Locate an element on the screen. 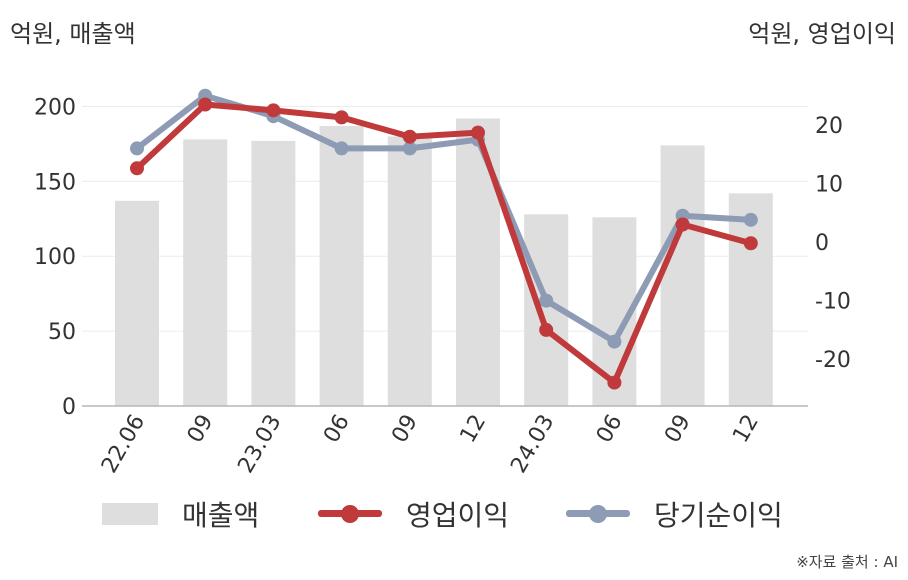 The height and width of the screenshot is (580, 908). legend-swatch-operating-profit is located at coordinates (350, 514).